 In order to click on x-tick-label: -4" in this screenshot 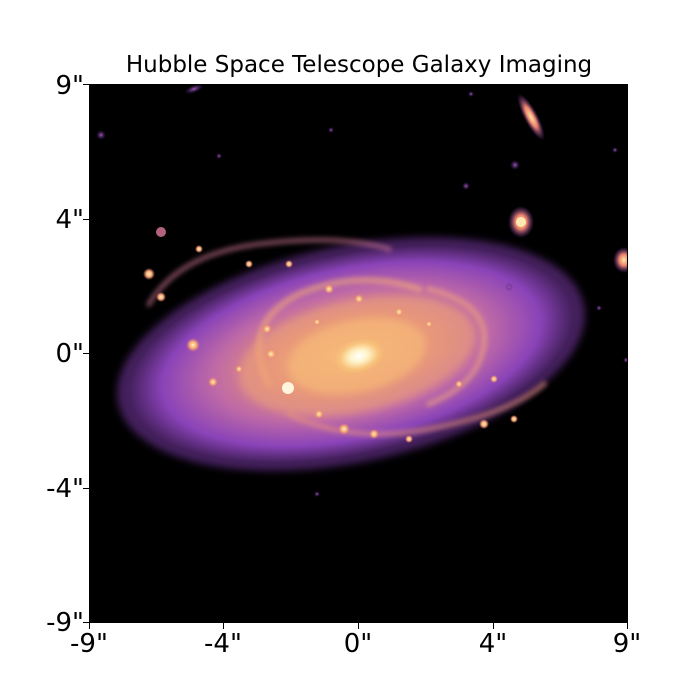, I will do `click(223, 644)`.